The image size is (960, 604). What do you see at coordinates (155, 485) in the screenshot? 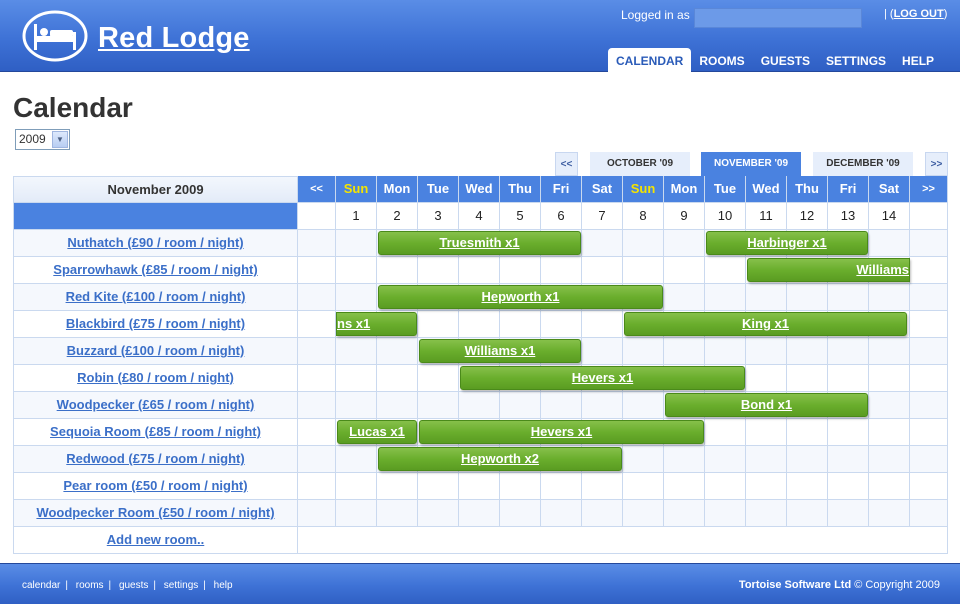
I see `room-link: Pear room (£50 / room / night)` at bounding box center [155, 485].